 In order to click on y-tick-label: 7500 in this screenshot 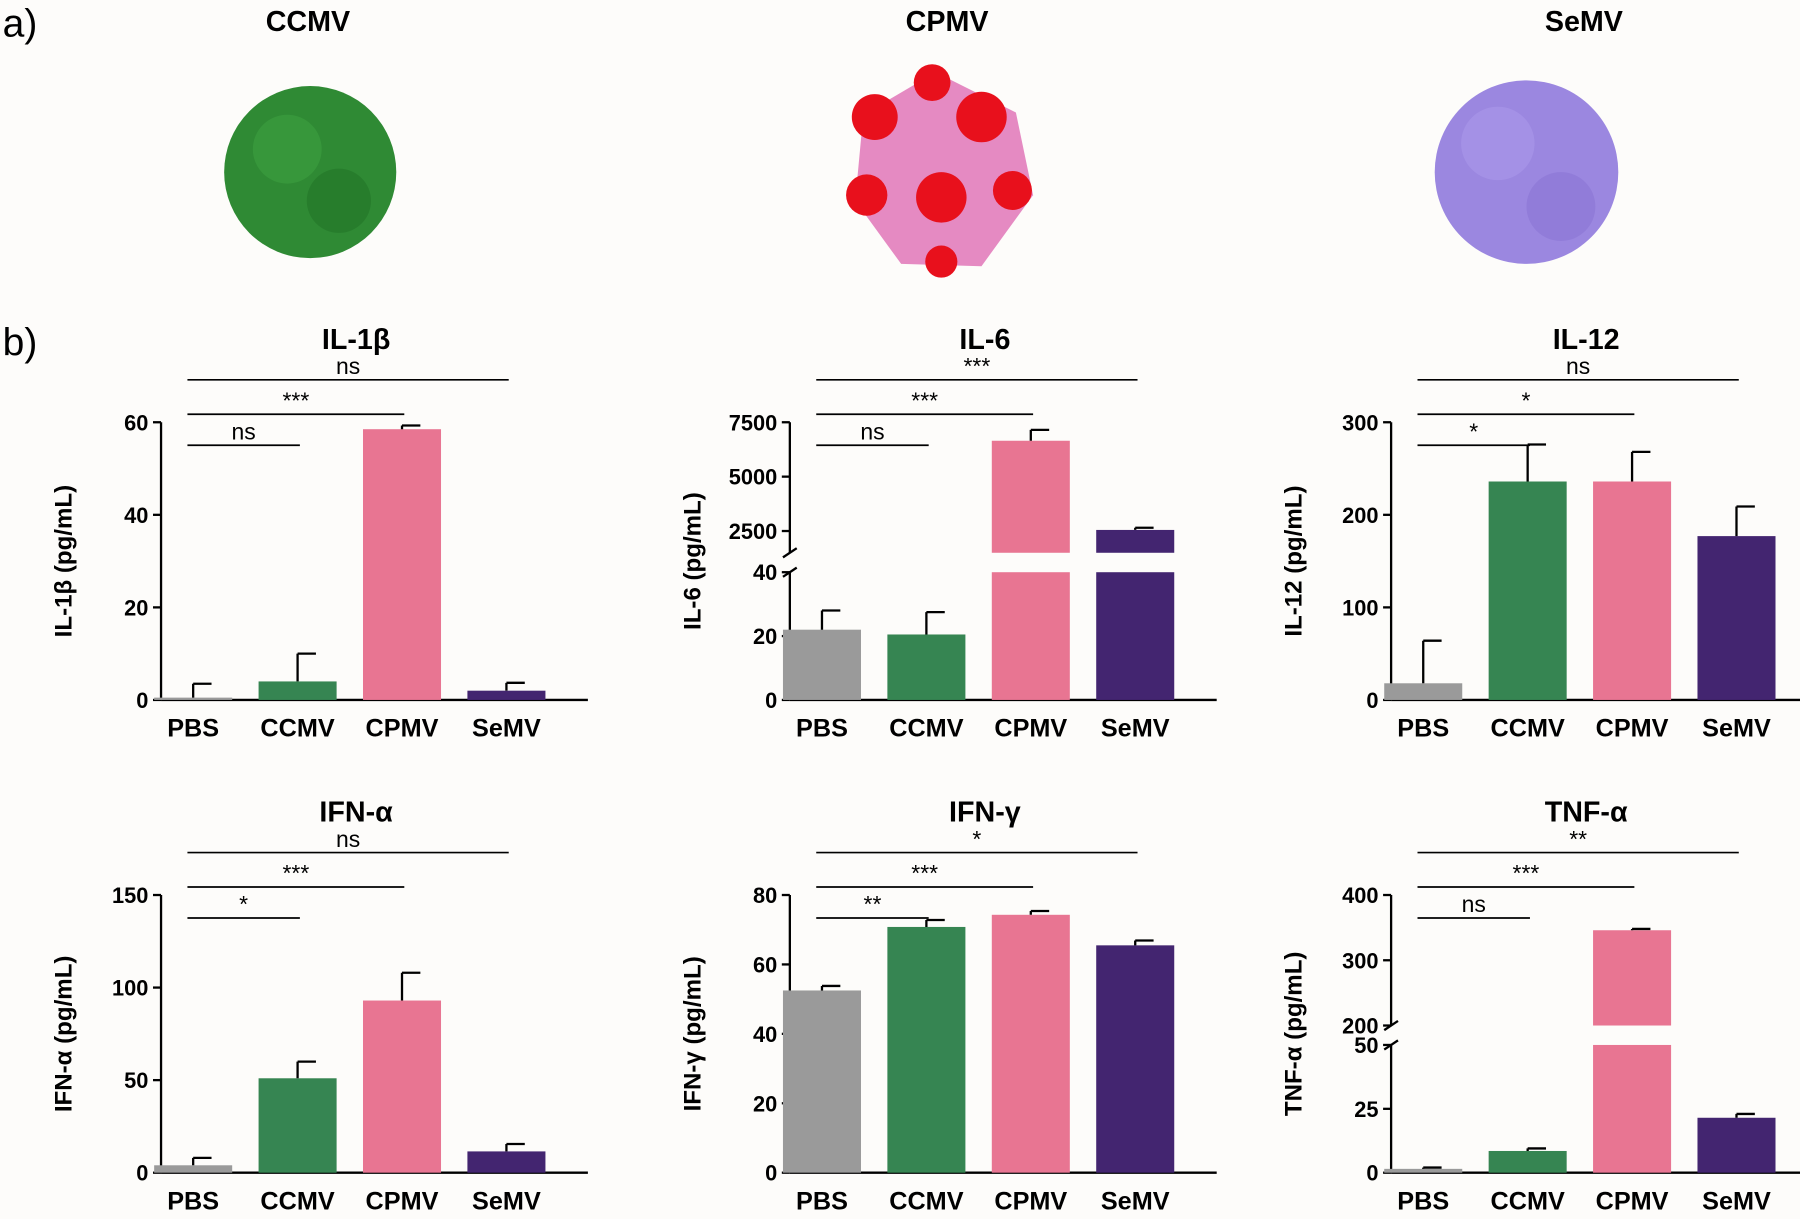, I will do `click(753, 422)`.